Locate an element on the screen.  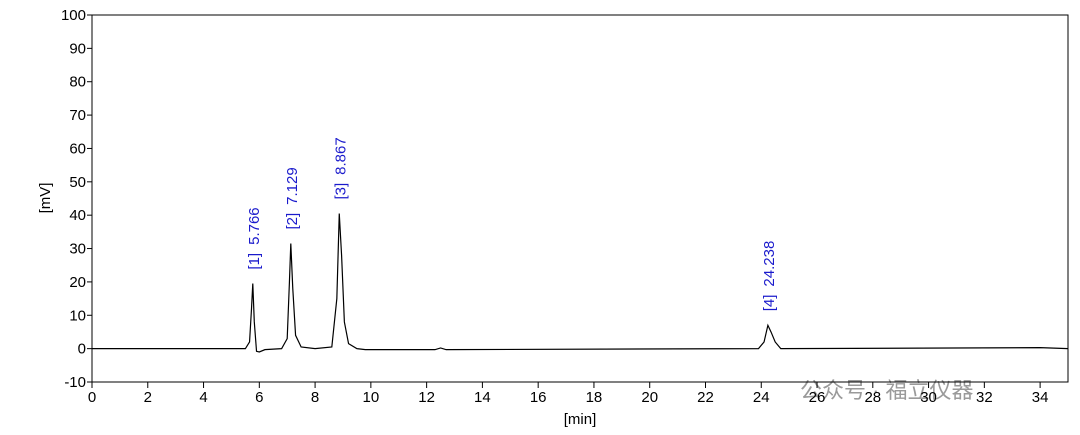
x-tick-label: 4 is located at coordinates (203, 397).